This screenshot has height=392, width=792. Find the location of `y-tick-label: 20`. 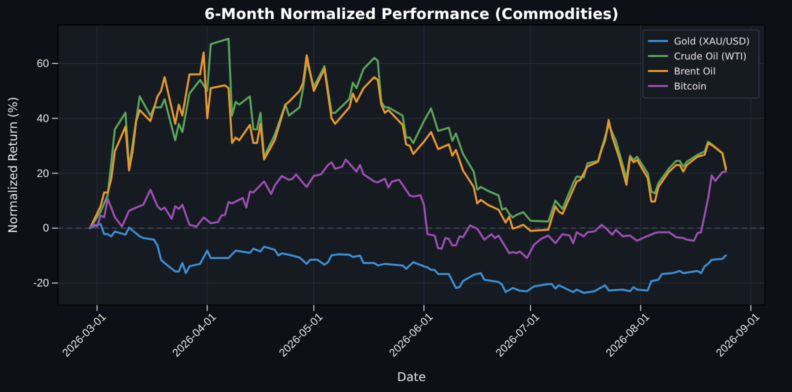

y-tick-label: 20 is located at coordinates (42, 174).